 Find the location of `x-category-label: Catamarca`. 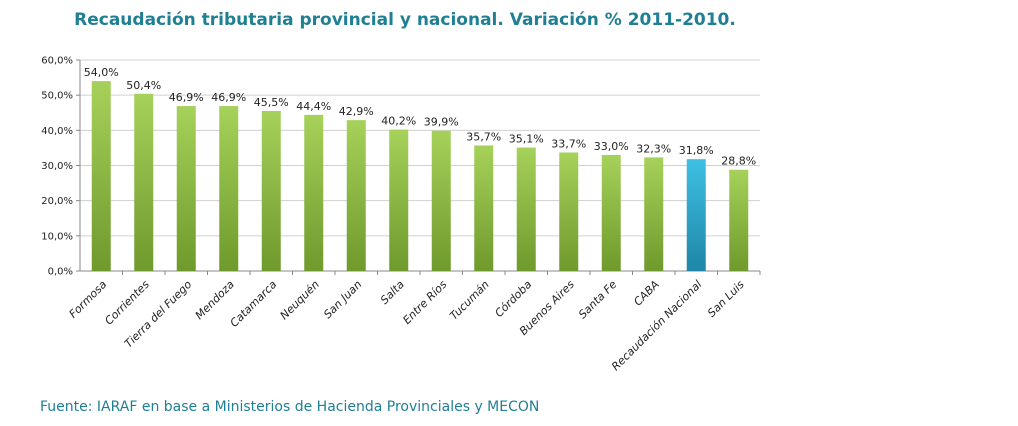

x-category-label: Catamarca is located at coordinates (254, 304).